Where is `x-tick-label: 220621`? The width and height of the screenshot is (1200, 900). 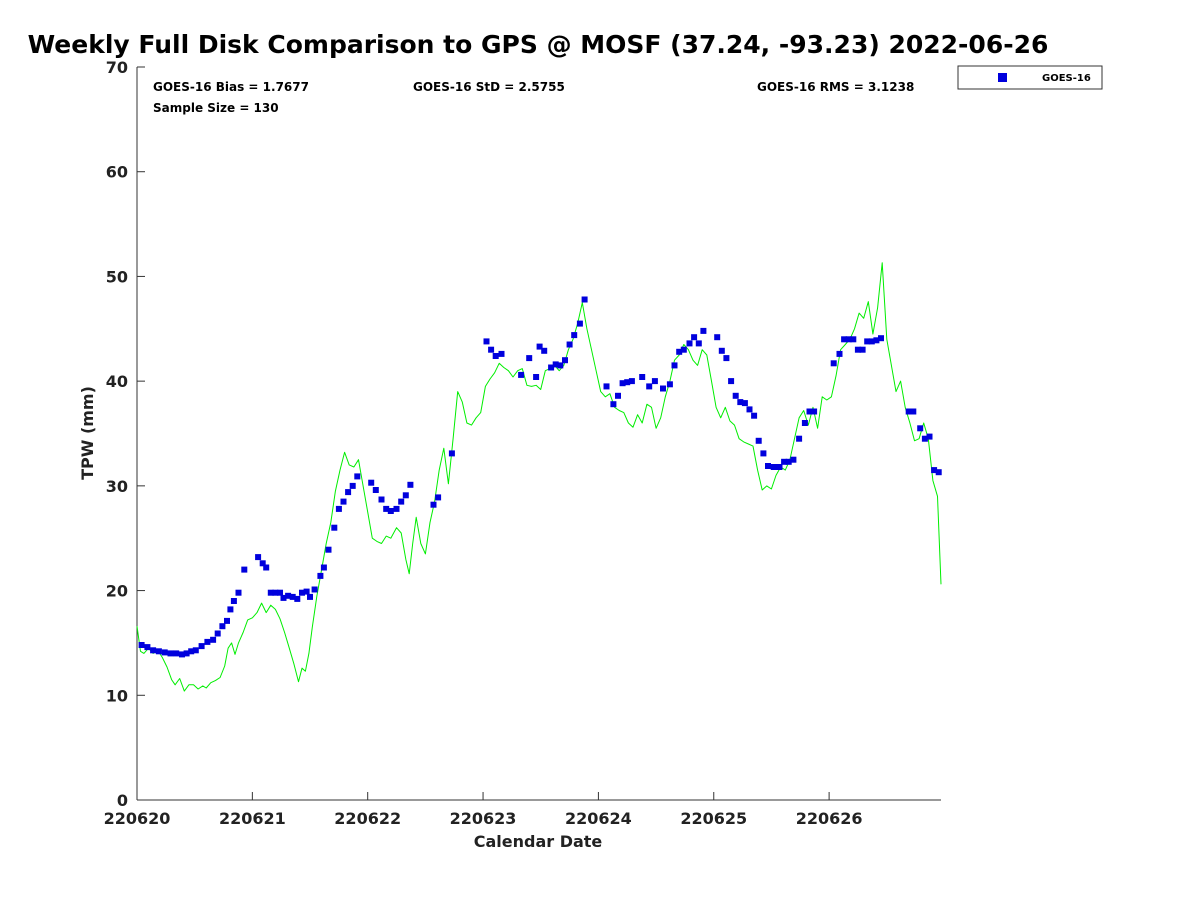
x-tick-label: 220621 is located at coordinates (252, 818).